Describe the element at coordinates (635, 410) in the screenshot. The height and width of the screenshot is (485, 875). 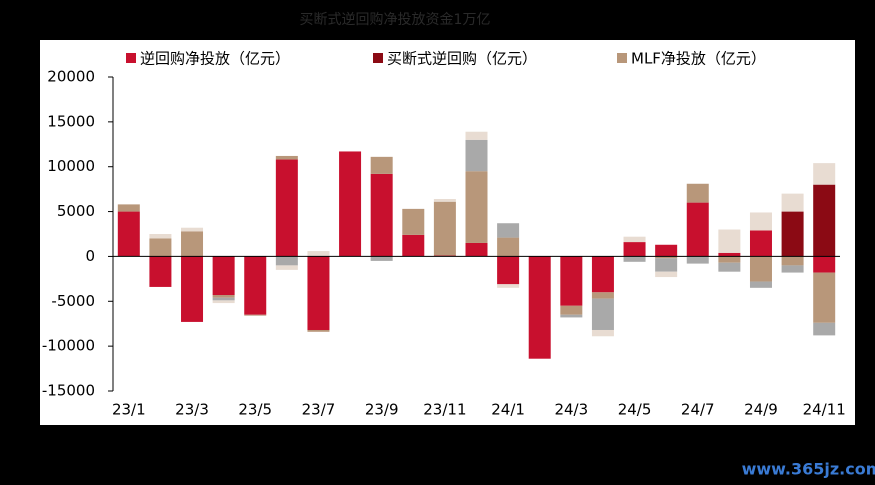
I see `x-tick-label: 24/5` at that location.